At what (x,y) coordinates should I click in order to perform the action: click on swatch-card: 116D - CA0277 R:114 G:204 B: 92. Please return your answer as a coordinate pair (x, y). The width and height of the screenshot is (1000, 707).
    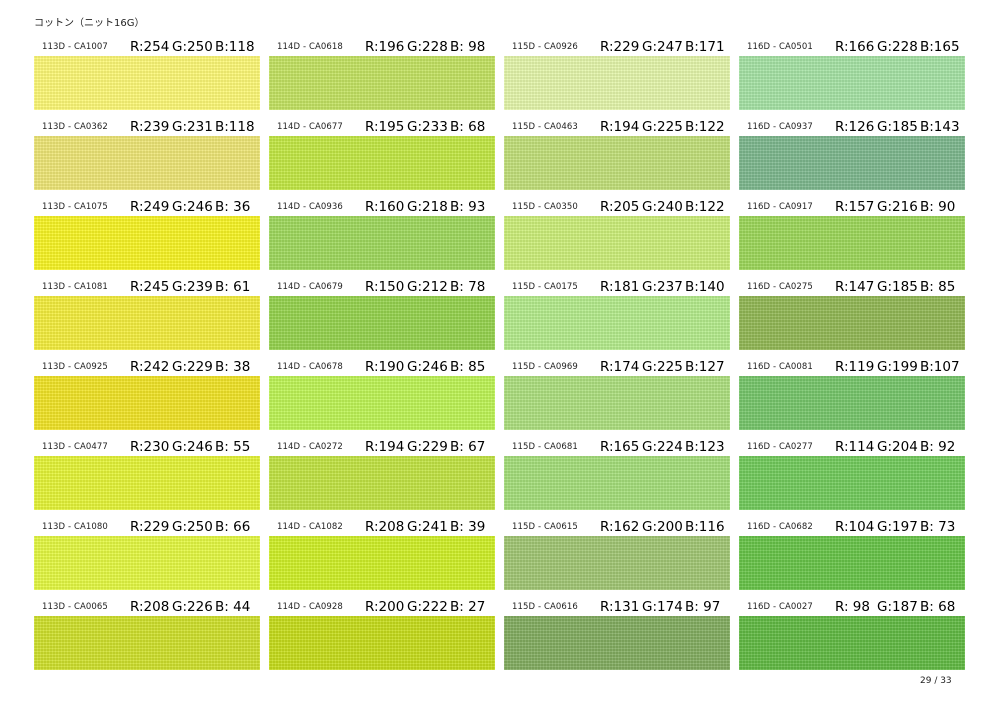
    Looking at the image, I should click on (852, 478).